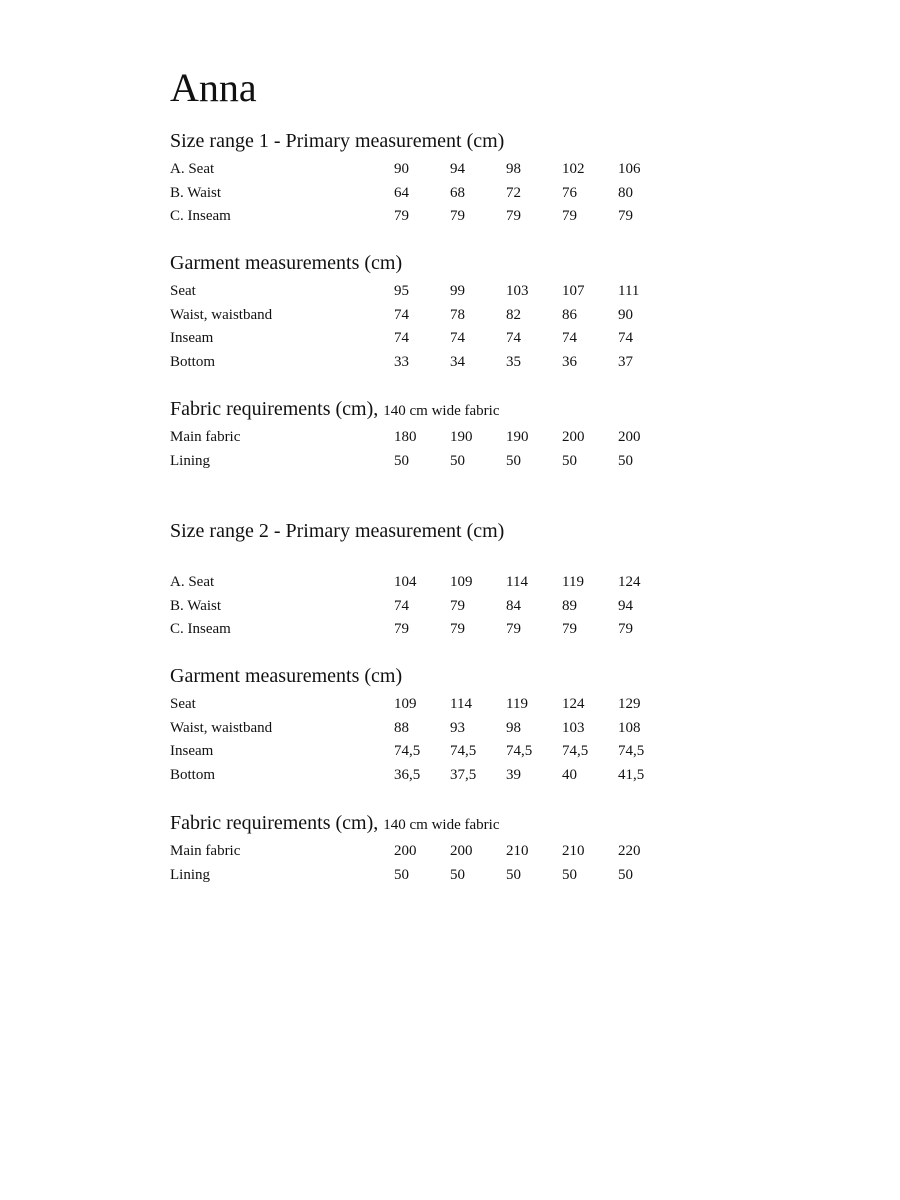  Describe the element at coordinates (569, 605) in the screenshot. I see `size-value: 89` at that location.